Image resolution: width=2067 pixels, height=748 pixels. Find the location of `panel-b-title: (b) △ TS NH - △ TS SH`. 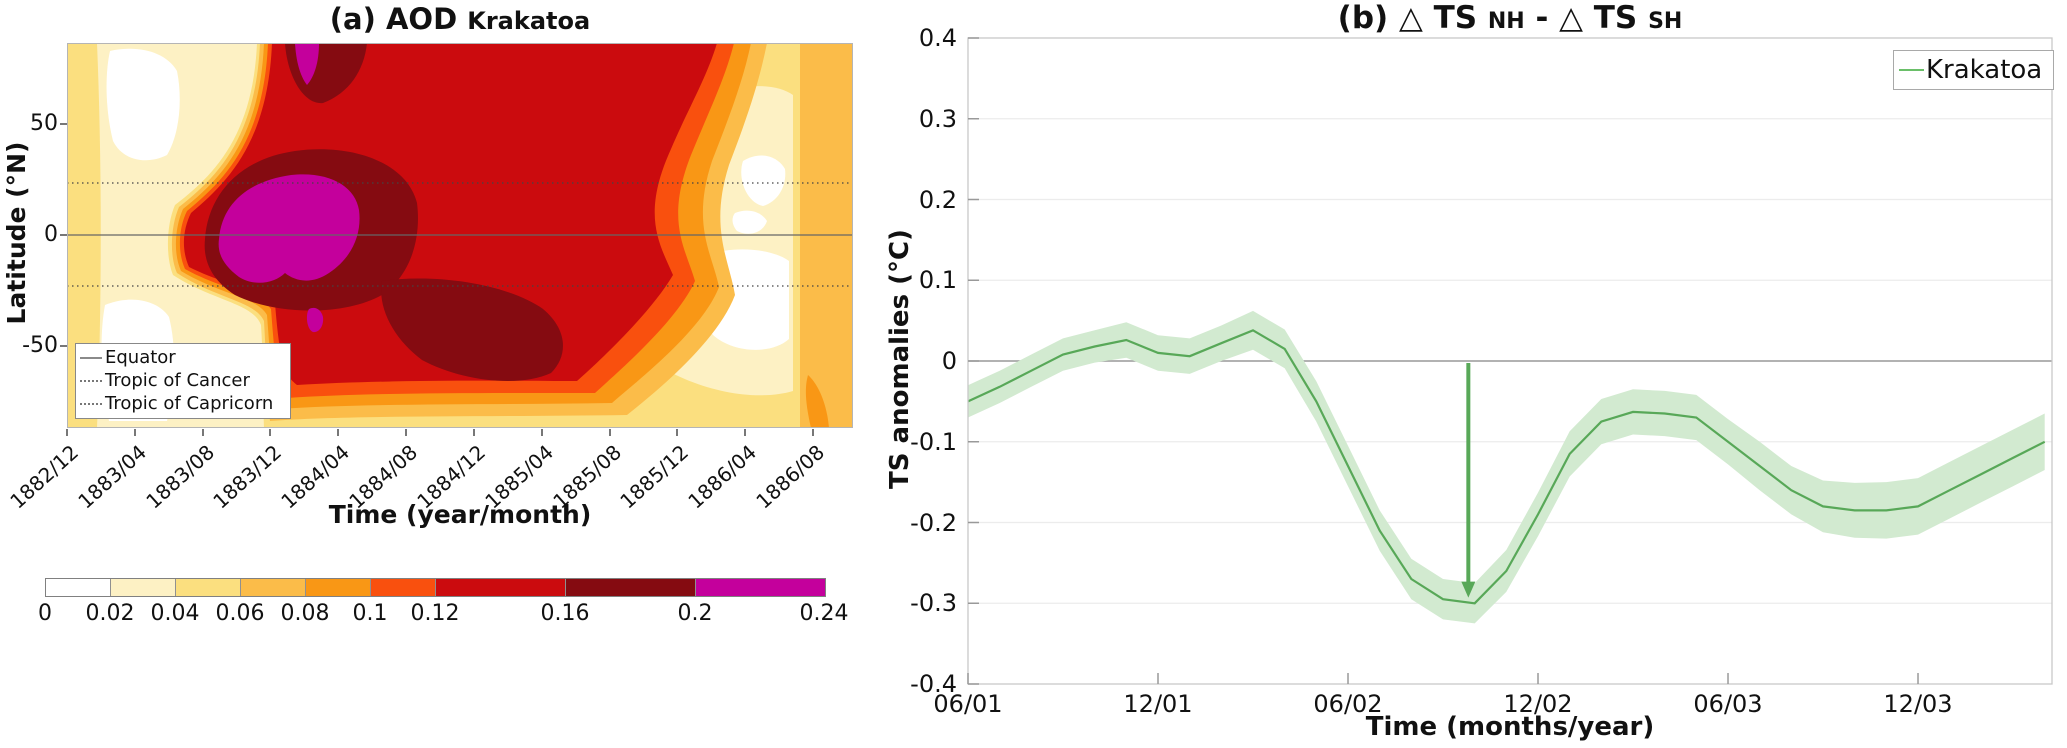

panel-b-title: (b) △ TS NH - △ TS SH is located at coordinates (1510, 18).